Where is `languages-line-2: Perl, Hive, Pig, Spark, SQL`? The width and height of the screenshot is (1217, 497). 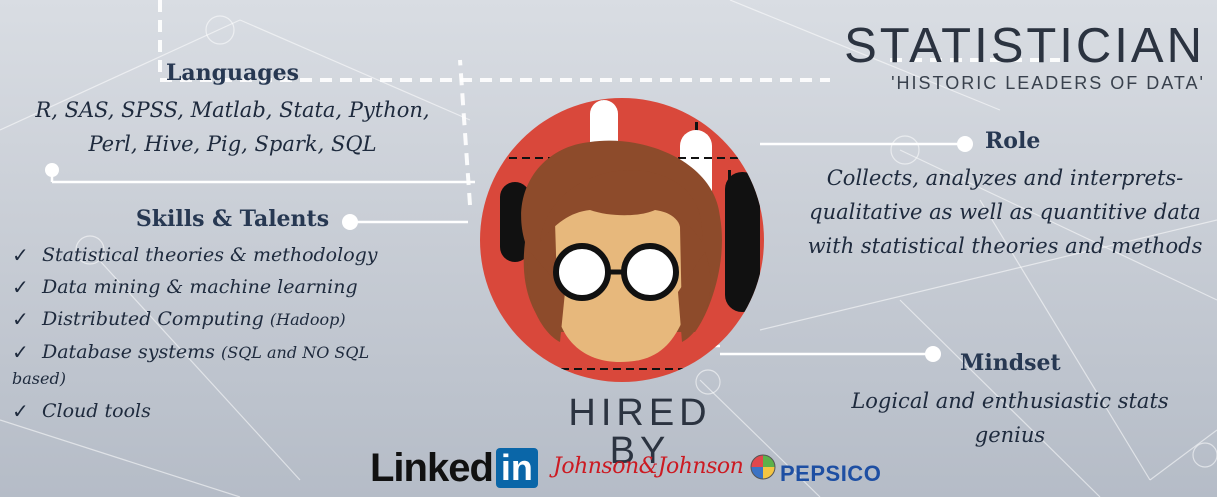 languages-line-2: Perl, Hive, Pig, Spark, SQL is located at coordinates (232, 144).